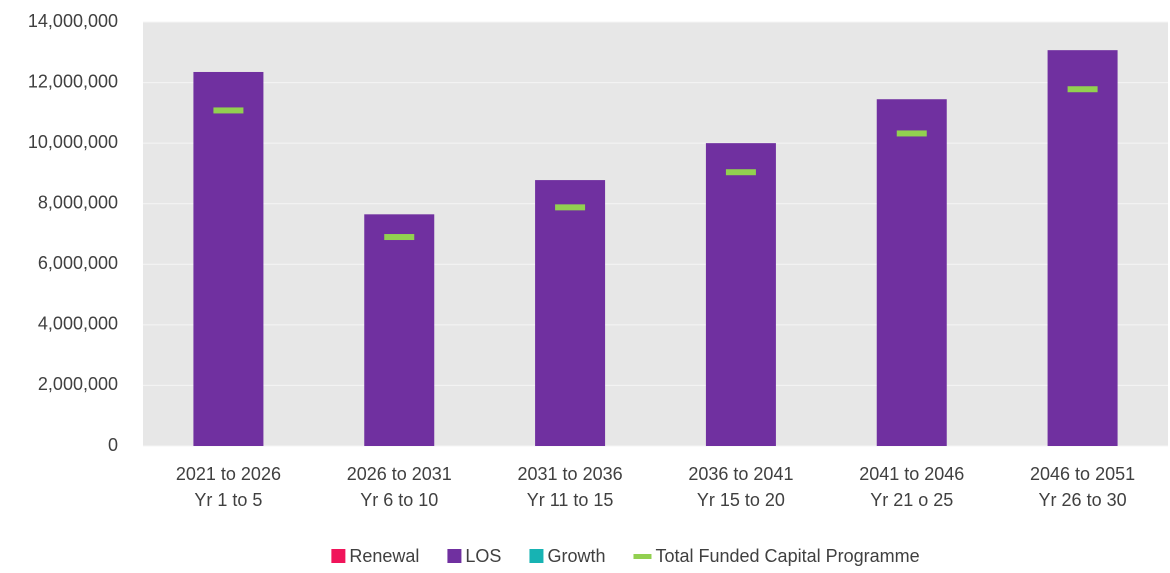 This screenshot has width=1170, height=573. I want to click on x-tick-label: Yr 11 to 15, so click(570, 500).